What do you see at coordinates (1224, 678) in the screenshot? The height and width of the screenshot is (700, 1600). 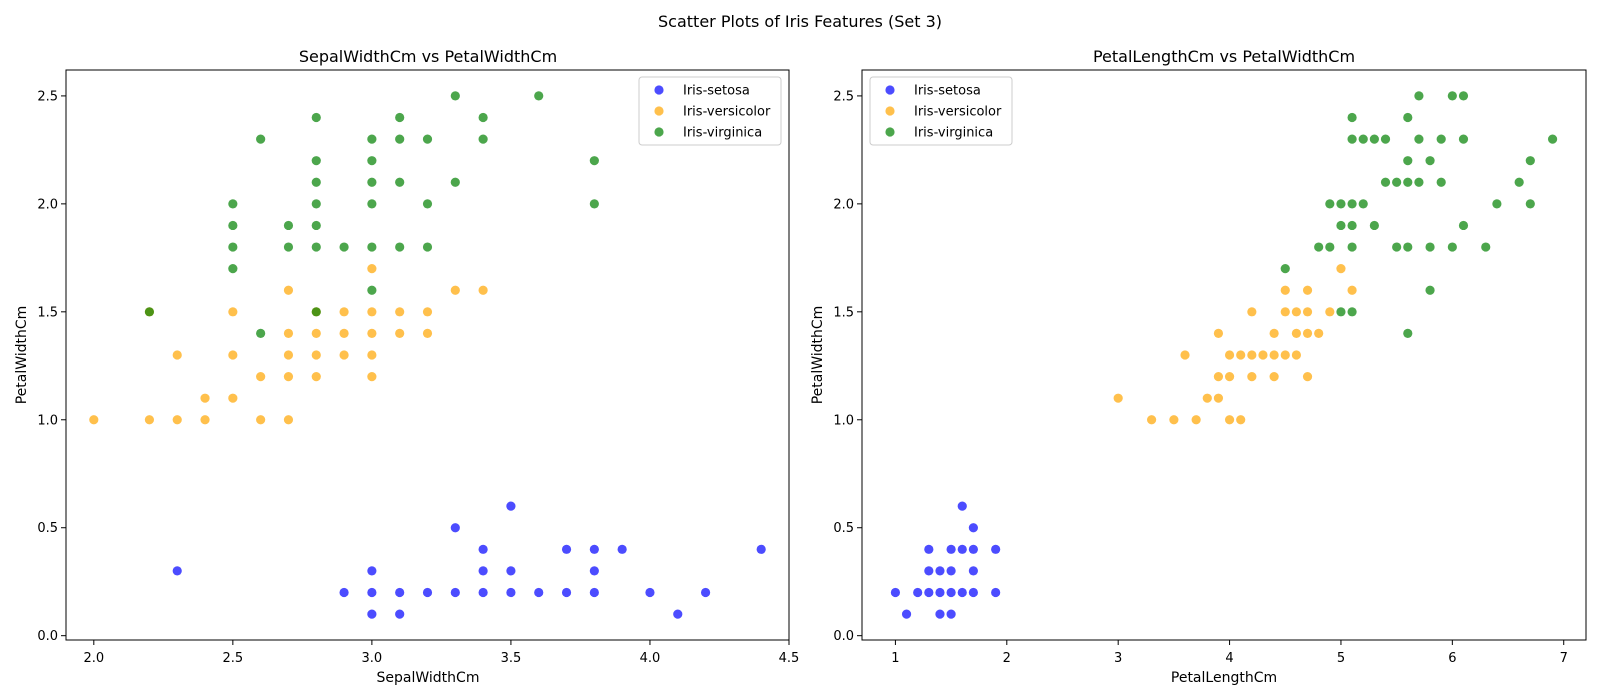 I see `x-axis-label: PetalLengthCm` at bounding box center [1224, 678].